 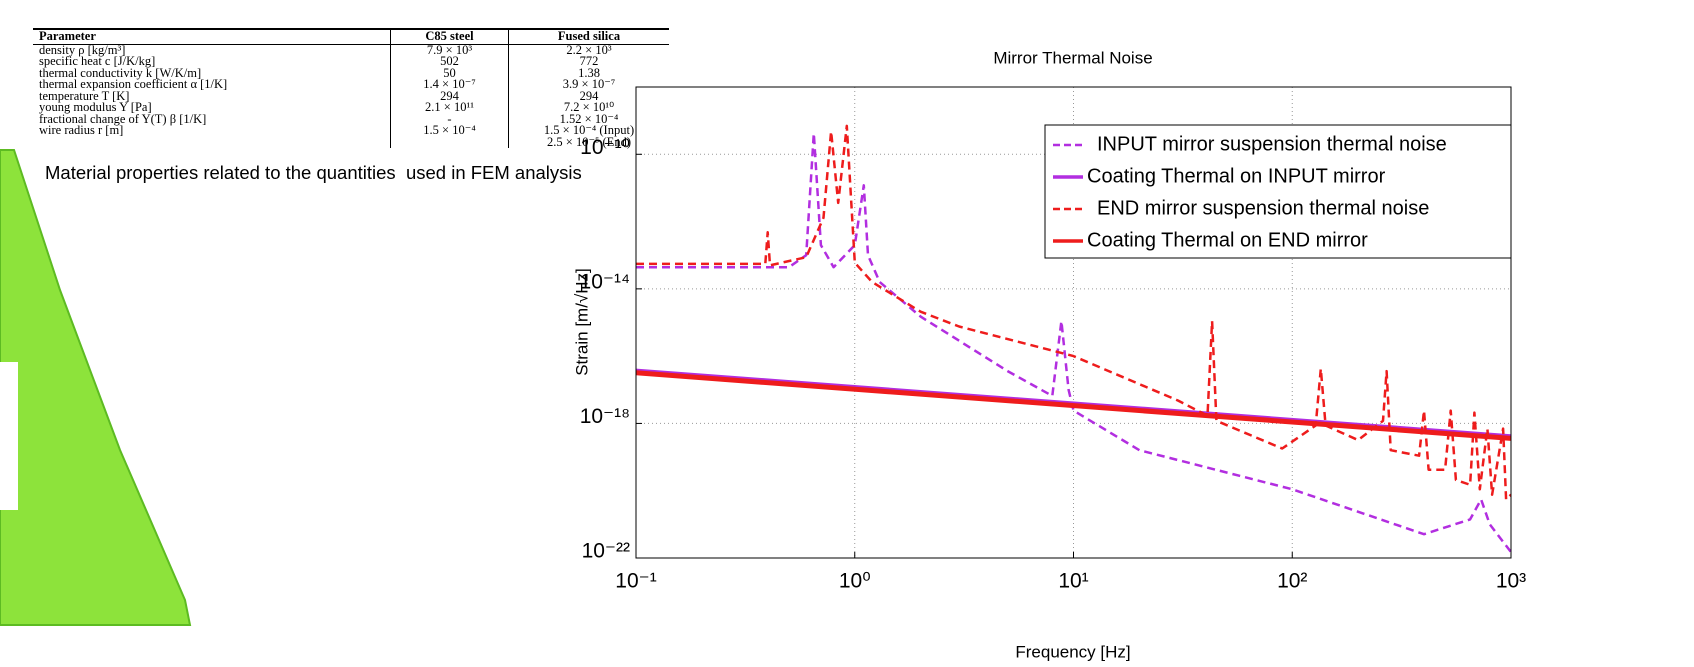 I want to click on legend-label: Coating Thermal on INPUT mirror, so click(x=1236, y=176).